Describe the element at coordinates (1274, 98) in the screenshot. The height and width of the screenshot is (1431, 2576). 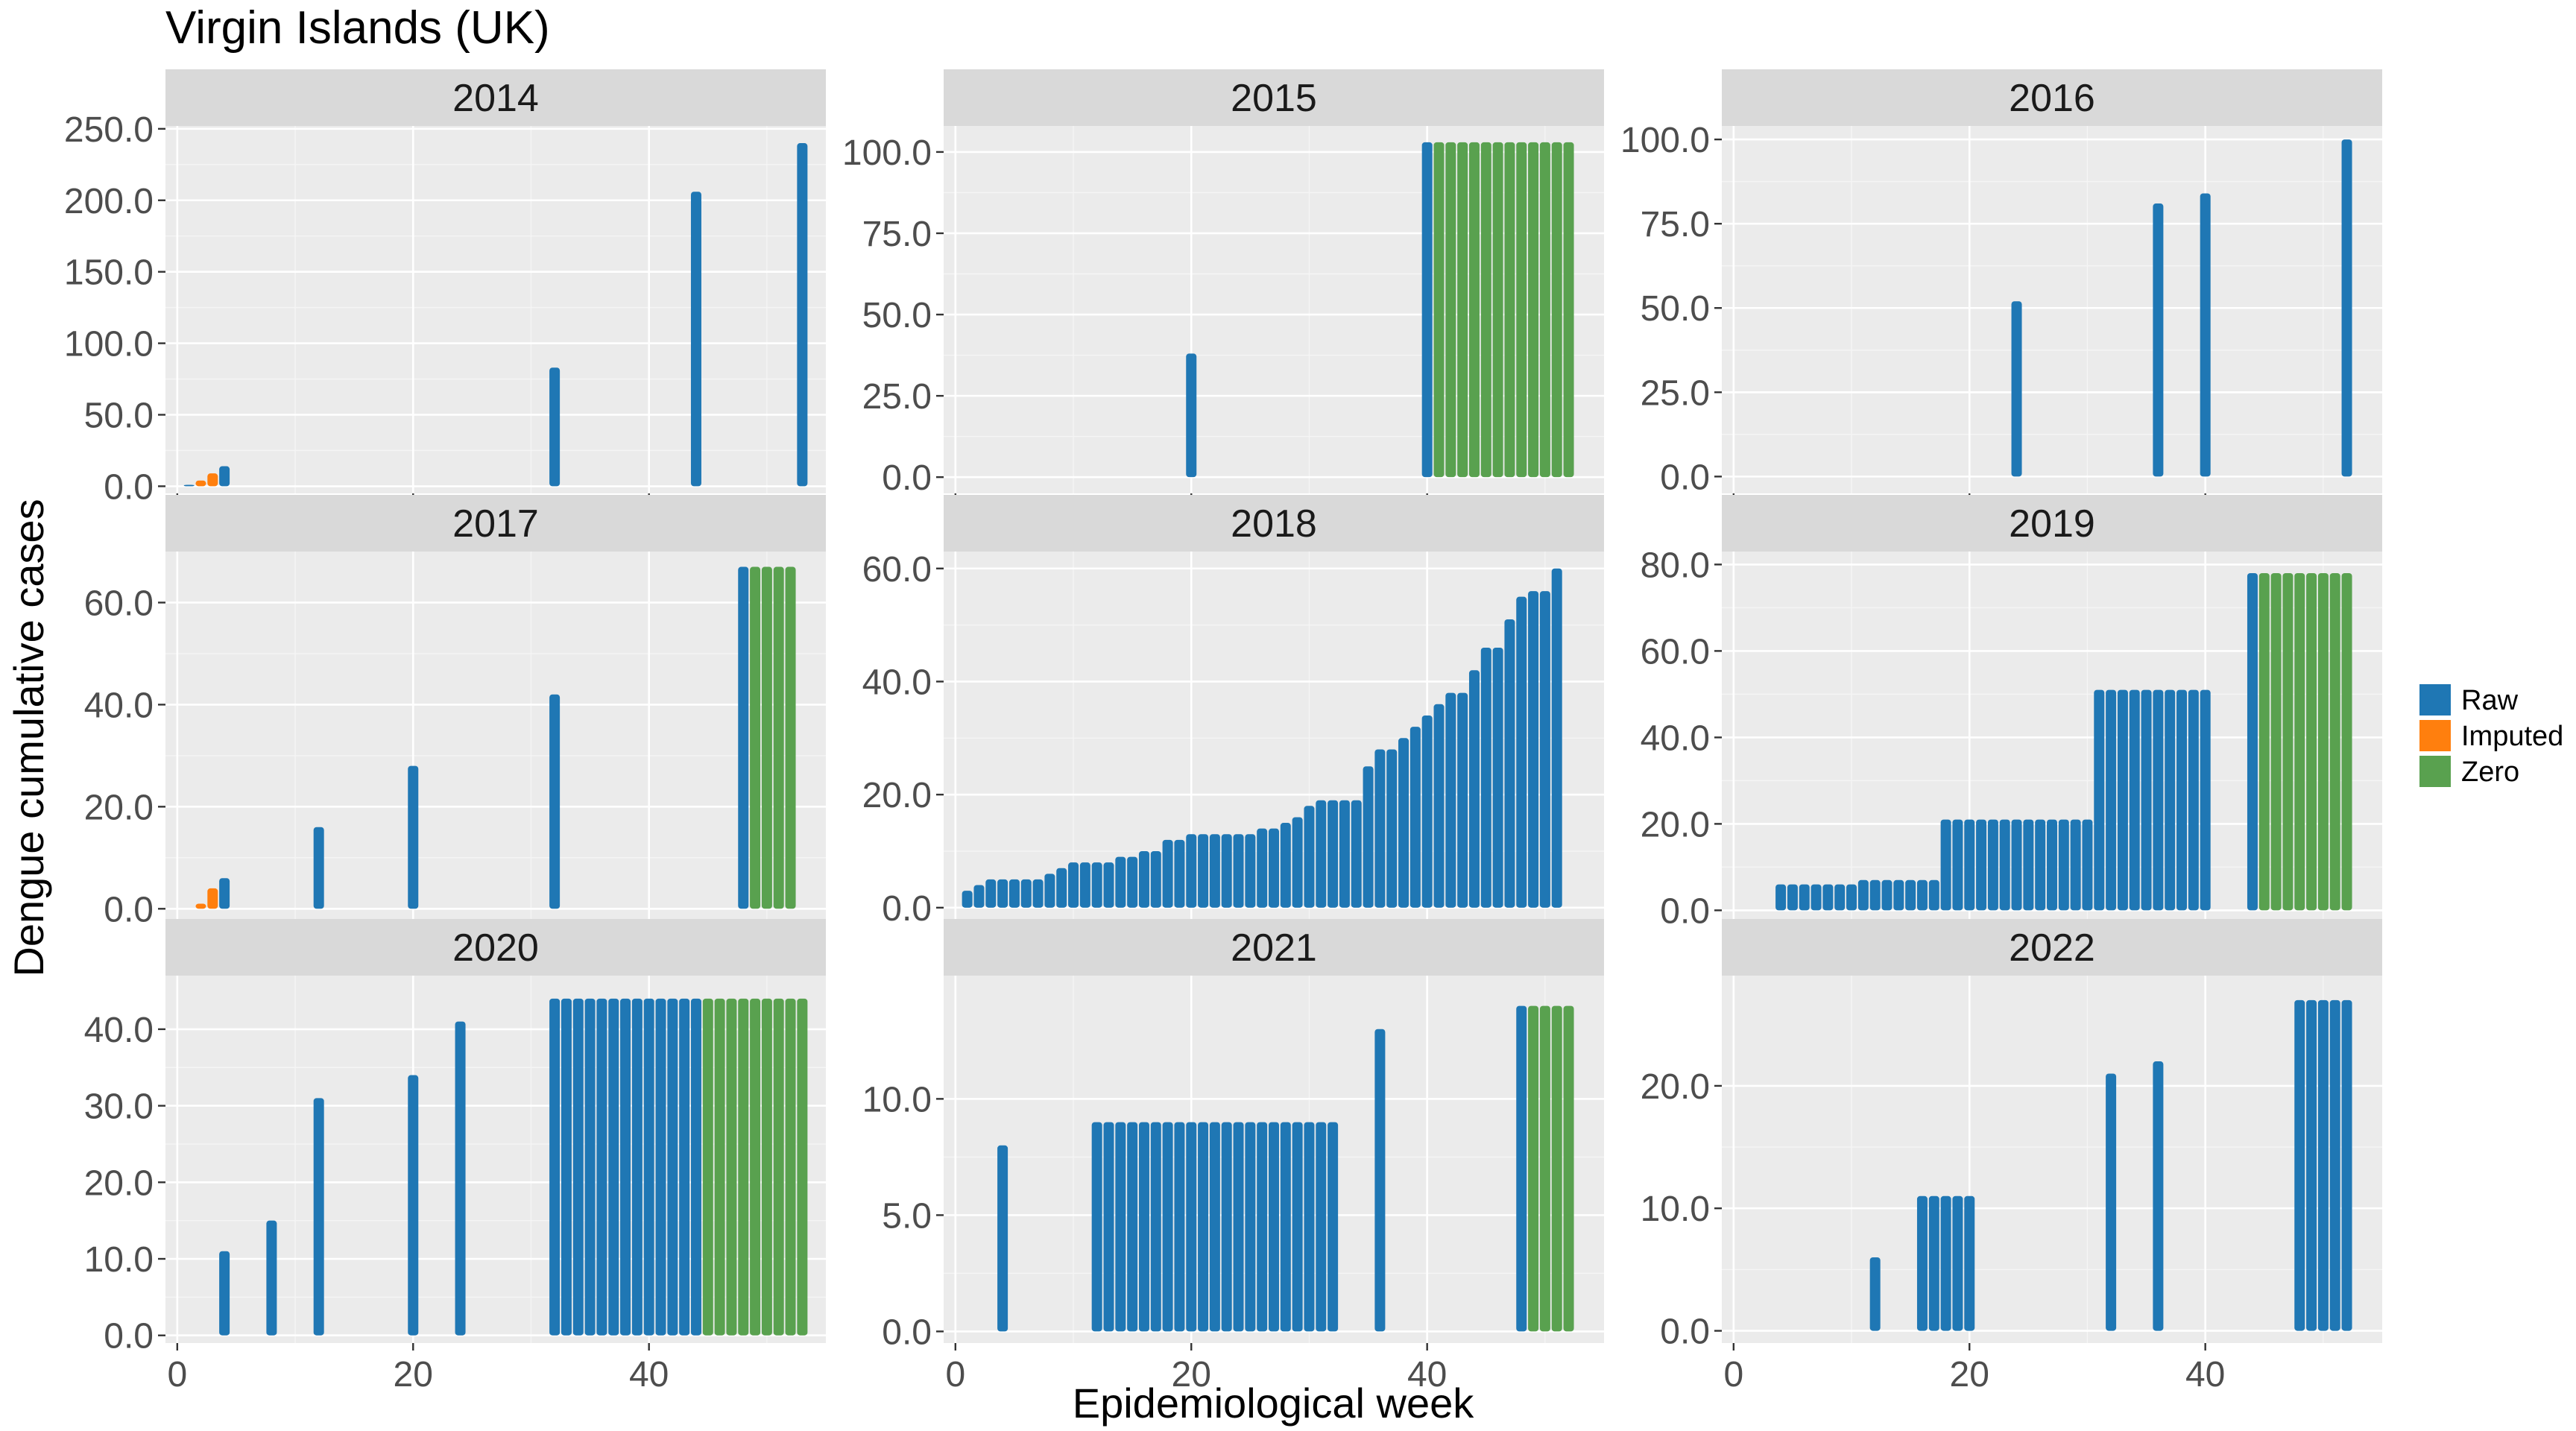
I see `facet-strip-label: 2015` at that location.